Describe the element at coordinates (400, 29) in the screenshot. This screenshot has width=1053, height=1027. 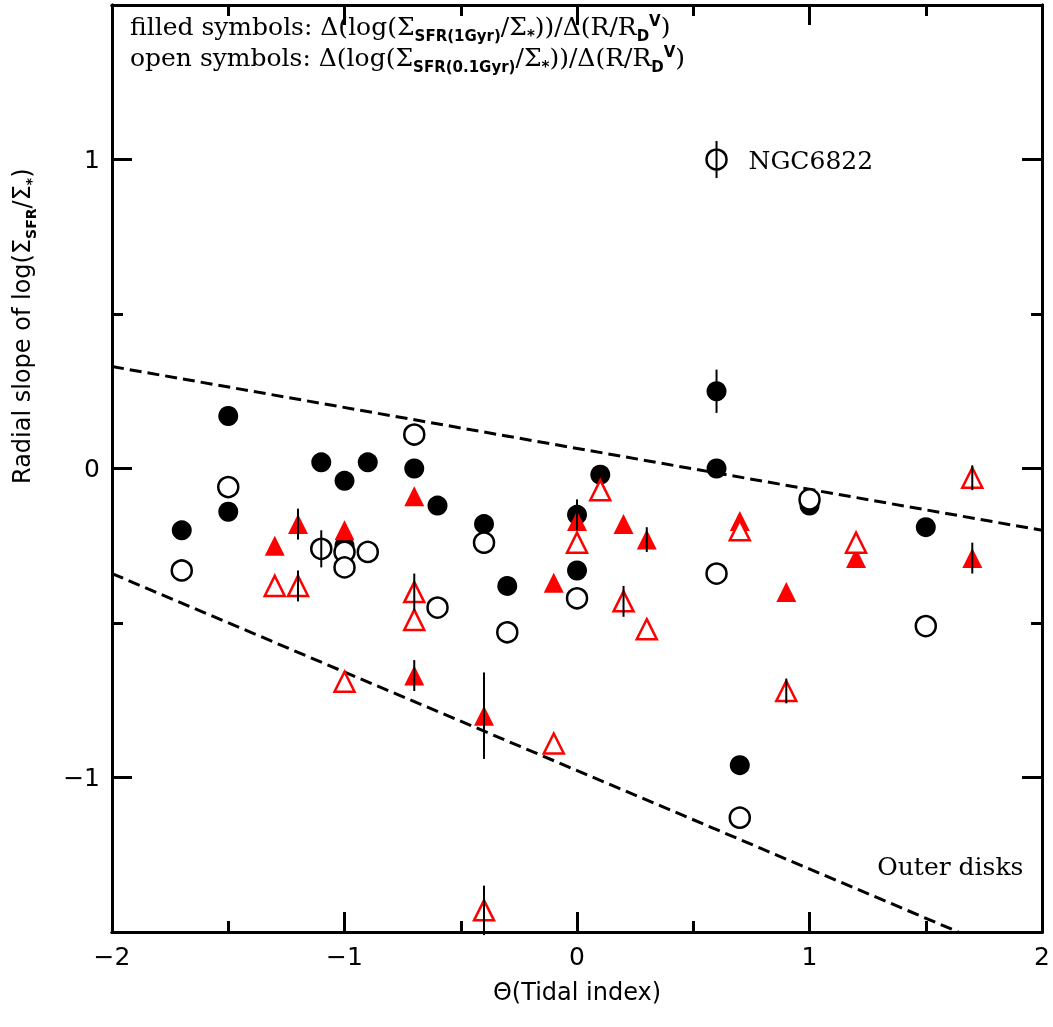
I see `annotation: filled symbols: Δ(log(Σ$_{SFR(1Gyr)}$/Σ$_{*}$))/Δ(R/R$_{D}$$^{V}$)` at that location.